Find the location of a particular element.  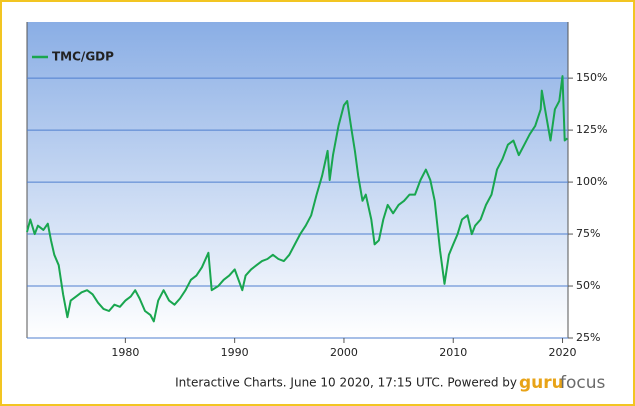

x-tick-label: 1990 is located at coordinates (235, 352).